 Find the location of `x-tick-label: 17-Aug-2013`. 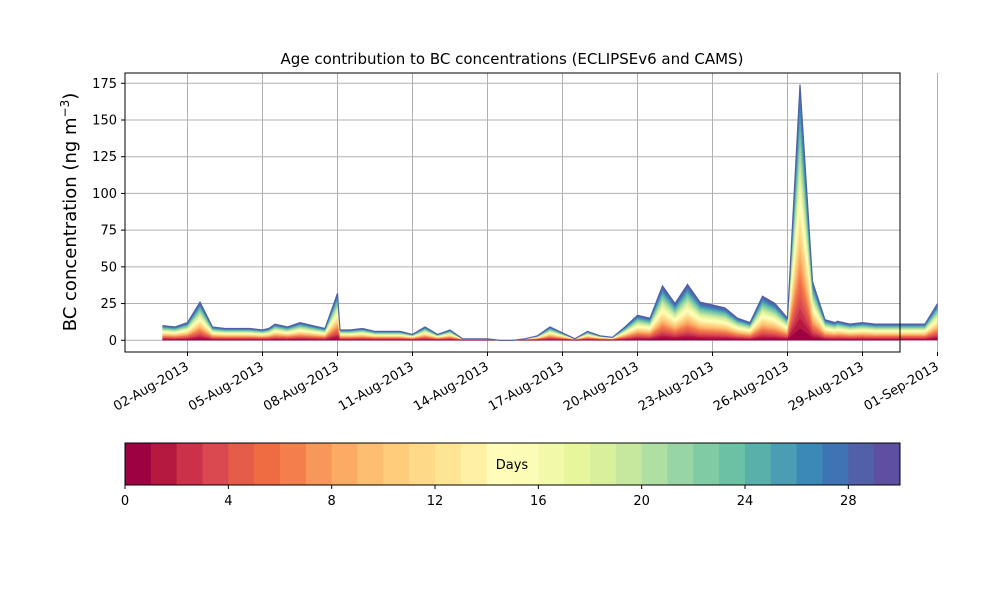

x-tick-label: 17-Aug-2013 is located at coordinates (526, 386).